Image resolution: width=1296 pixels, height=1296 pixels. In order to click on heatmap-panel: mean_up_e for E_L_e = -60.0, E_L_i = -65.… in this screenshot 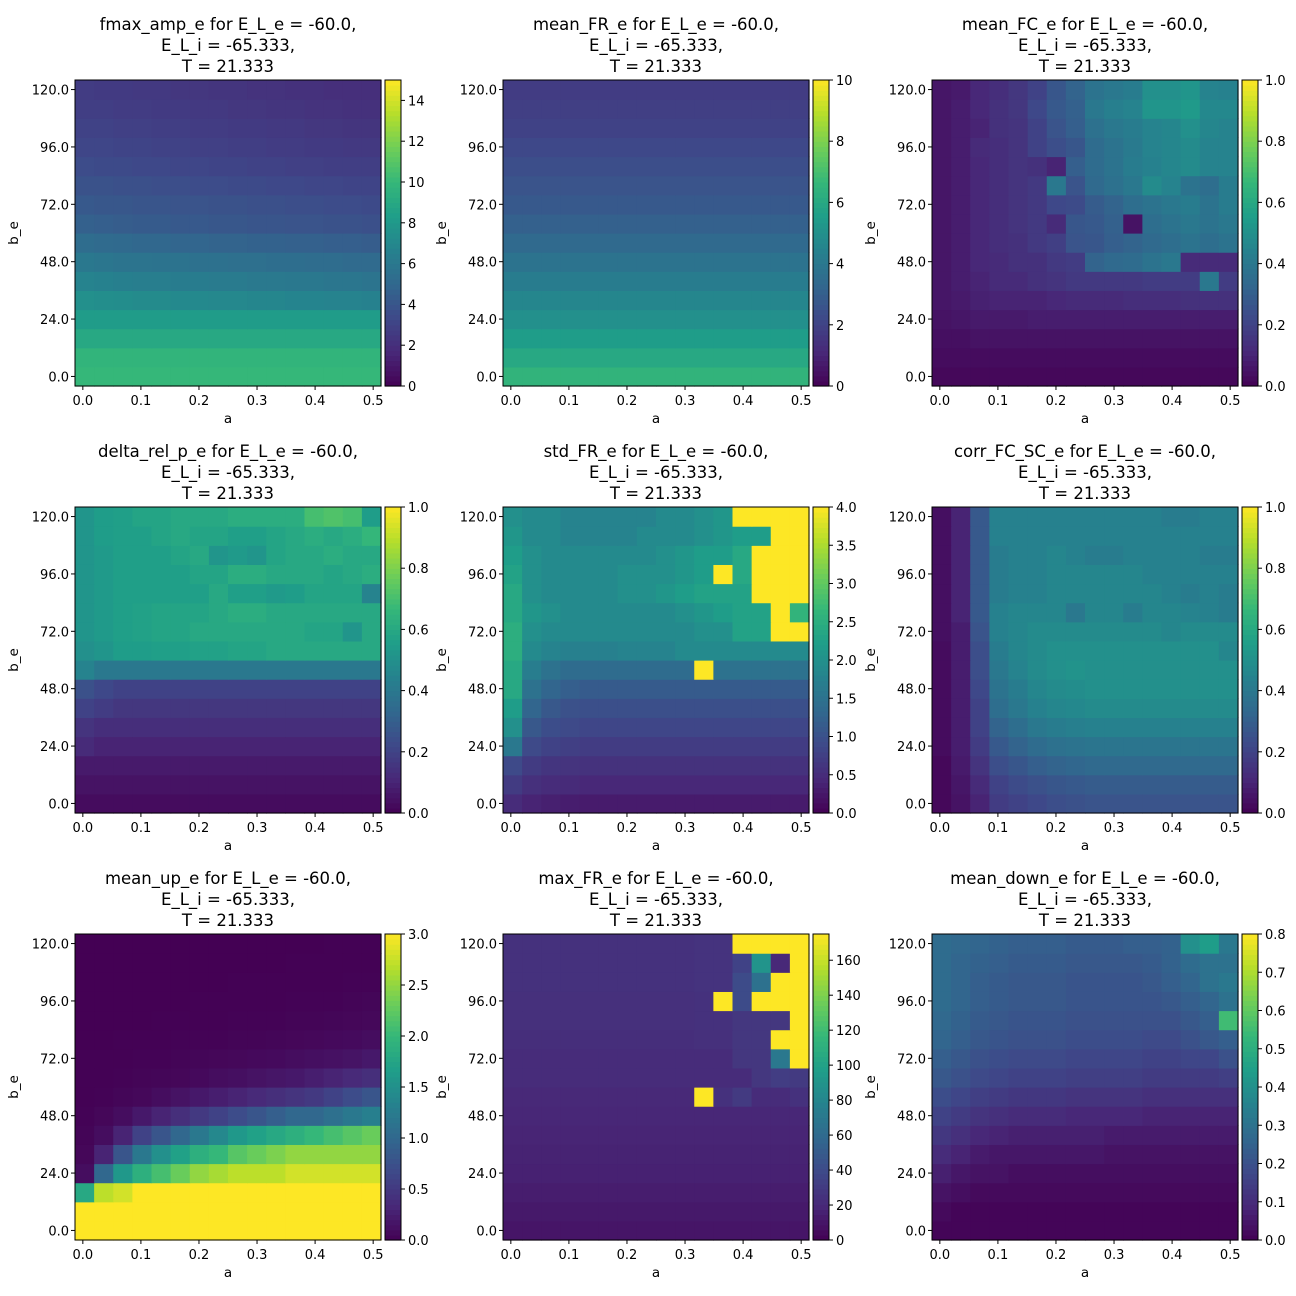, I will do `click(217, 1075)`.